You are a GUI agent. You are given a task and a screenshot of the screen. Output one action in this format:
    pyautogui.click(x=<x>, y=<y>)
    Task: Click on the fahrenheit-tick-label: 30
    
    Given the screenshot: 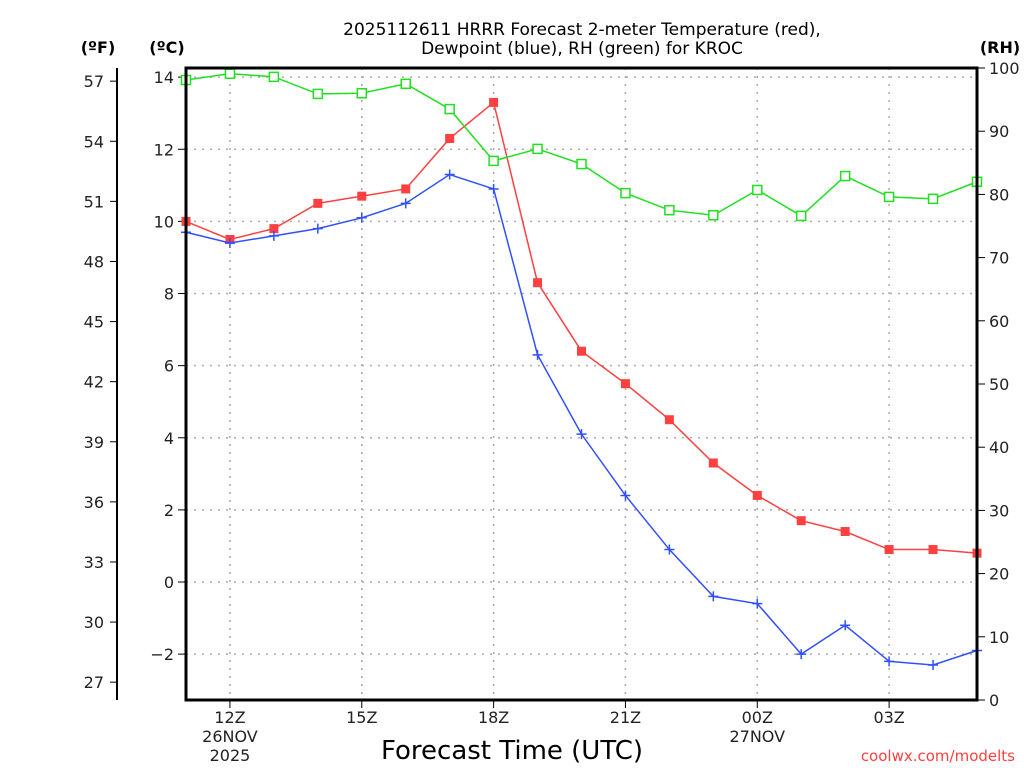 What is the action you would take?
    pyautogui.click(x=94, y=622)
    